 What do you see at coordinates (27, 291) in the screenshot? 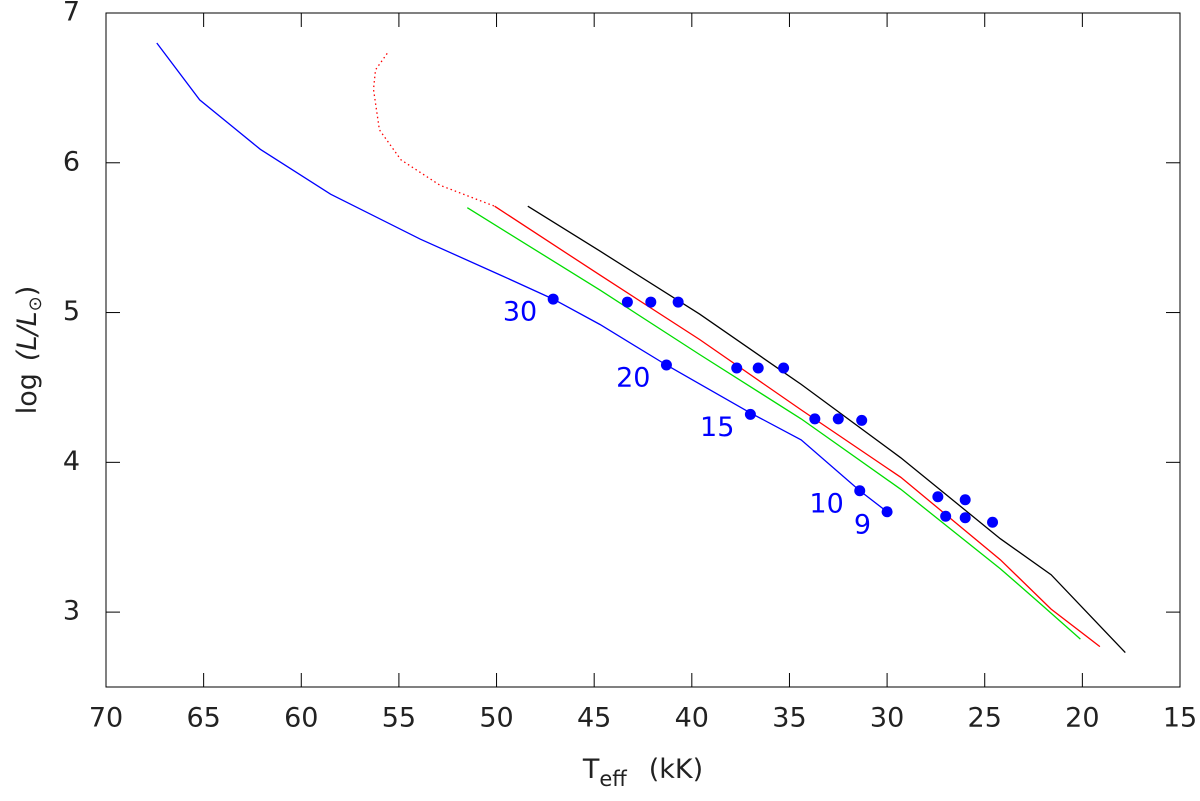
I see `y-label-close: )` at bounding box center [27, 291].